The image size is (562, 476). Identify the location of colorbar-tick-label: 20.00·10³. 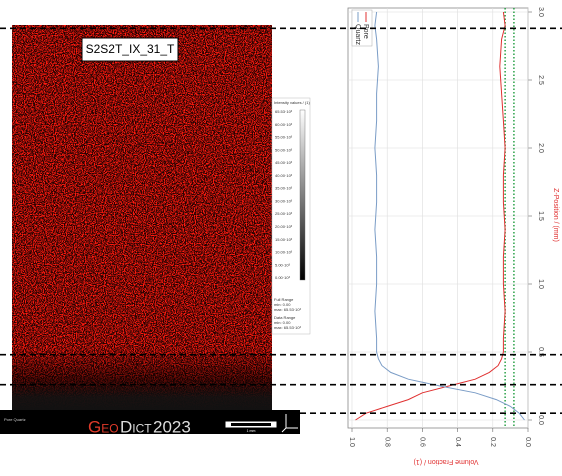
(284, 226).